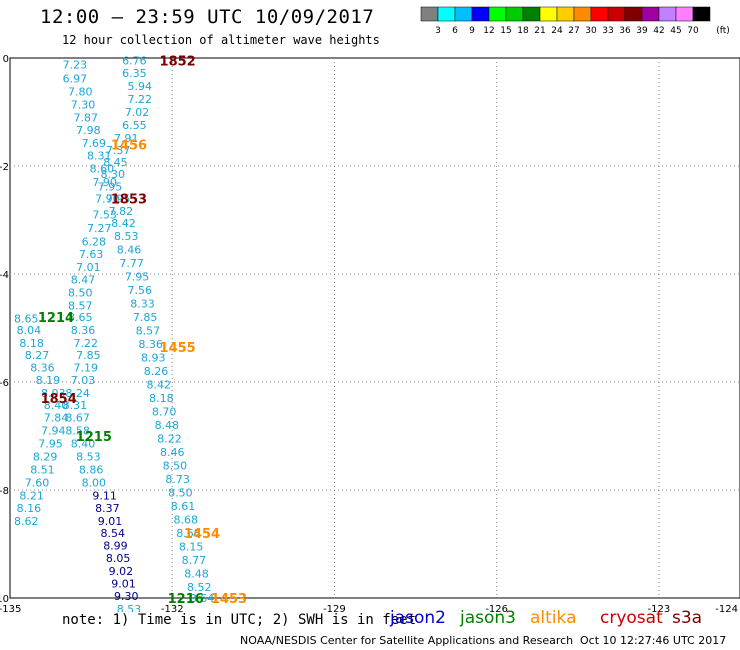  I want to click on wave-height-label: 6.55, so click(134, 125).